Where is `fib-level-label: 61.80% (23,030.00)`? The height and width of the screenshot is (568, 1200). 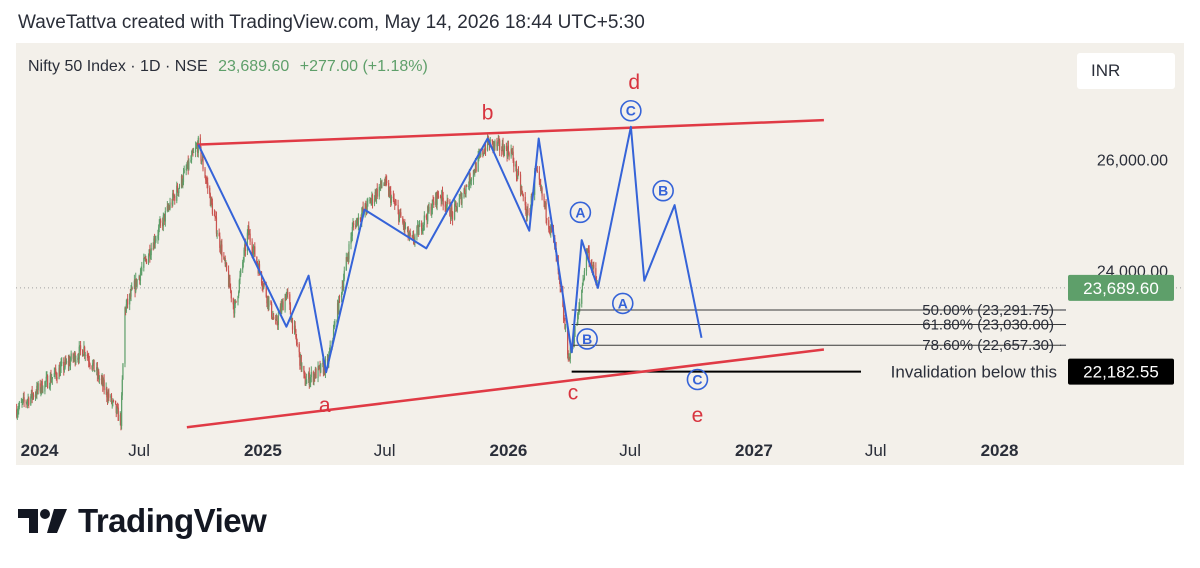
fib-level-label: 61.80% (23,030.00) is located at coordinates (988, 325).